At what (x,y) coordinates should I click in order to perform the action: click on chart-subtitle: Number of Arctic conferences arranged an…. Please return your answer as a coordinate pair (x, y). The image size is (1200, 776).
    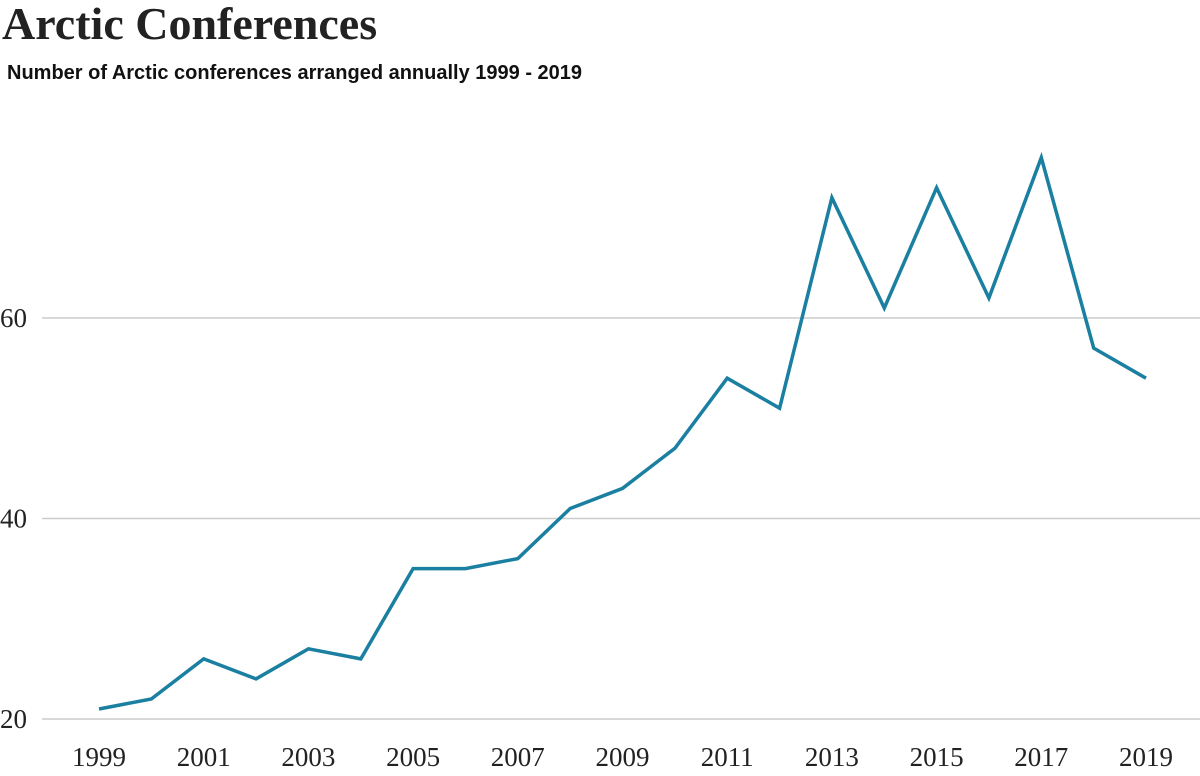
    Looking at the image, I should click on (295, 73).